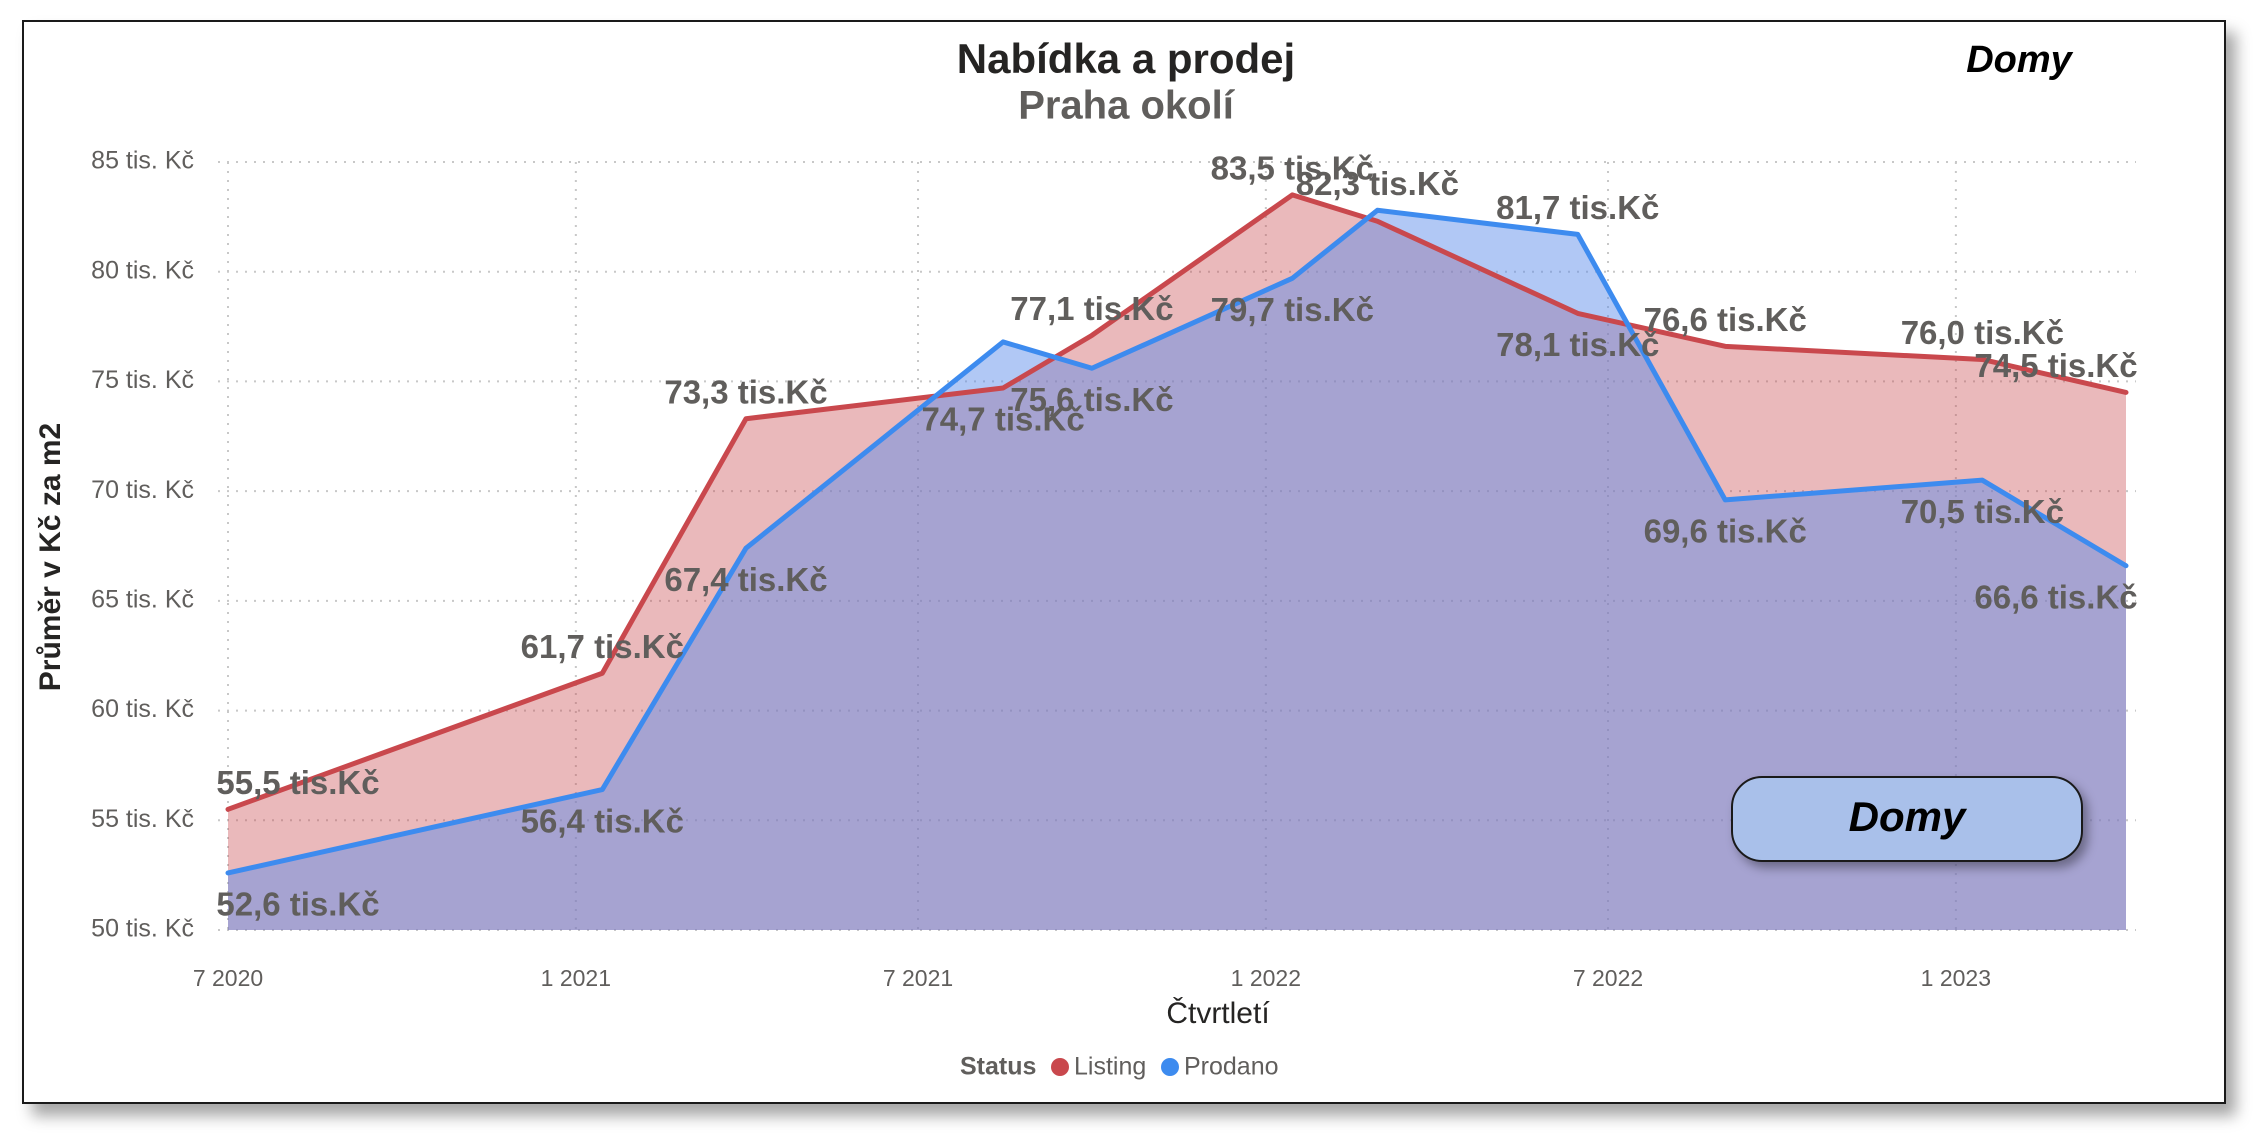  Describe the element at coordinates (142, 270) in the screenshot. I see `y-tick-label: 80 tis. Kč` at that location.